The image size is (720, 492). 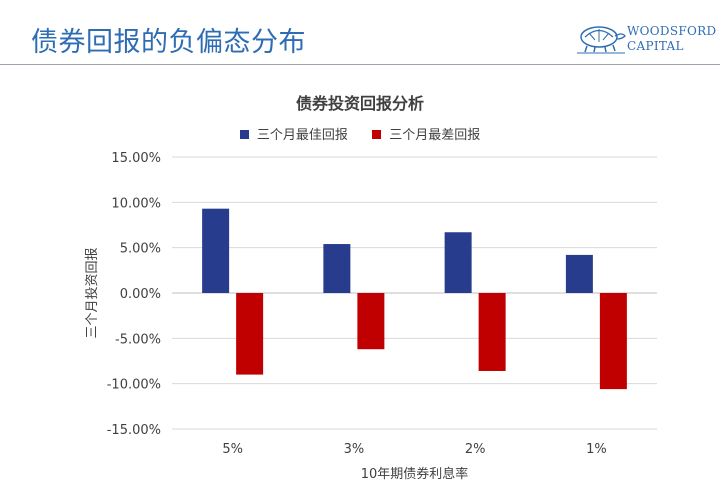 What do you see at coordinates (168, 42) in the screenshot?
I see `page-title: 债券回报的负偏态分布` at bounding box center [168, 42].